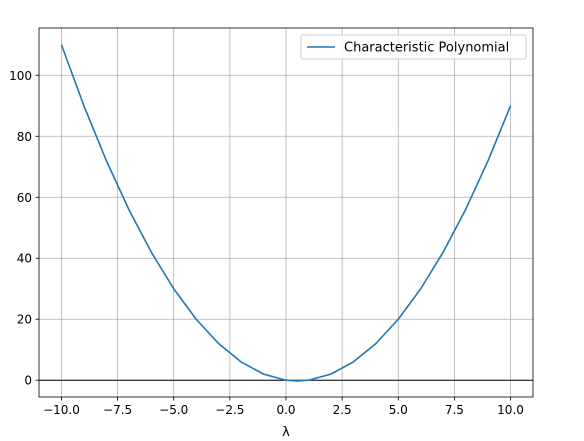  What do you see at coordinates (20, 76) in the screenshot?
I see `y-tick-label: 100` at bounding box center [20, 76].